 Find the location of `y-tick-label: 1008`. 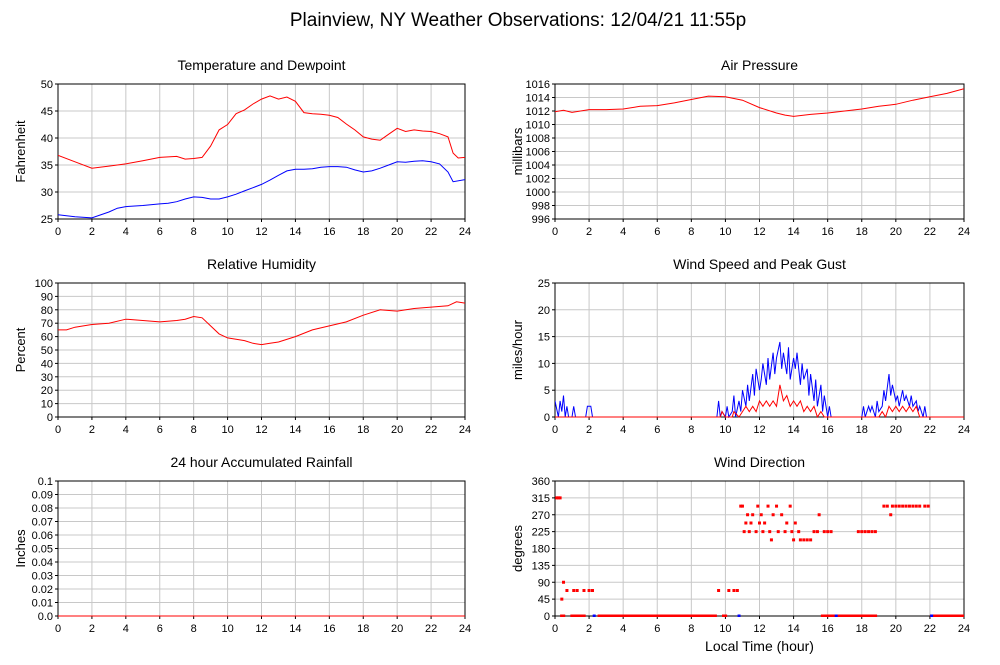

y-tick-label: 1008 is located at coordinates (538, 139).